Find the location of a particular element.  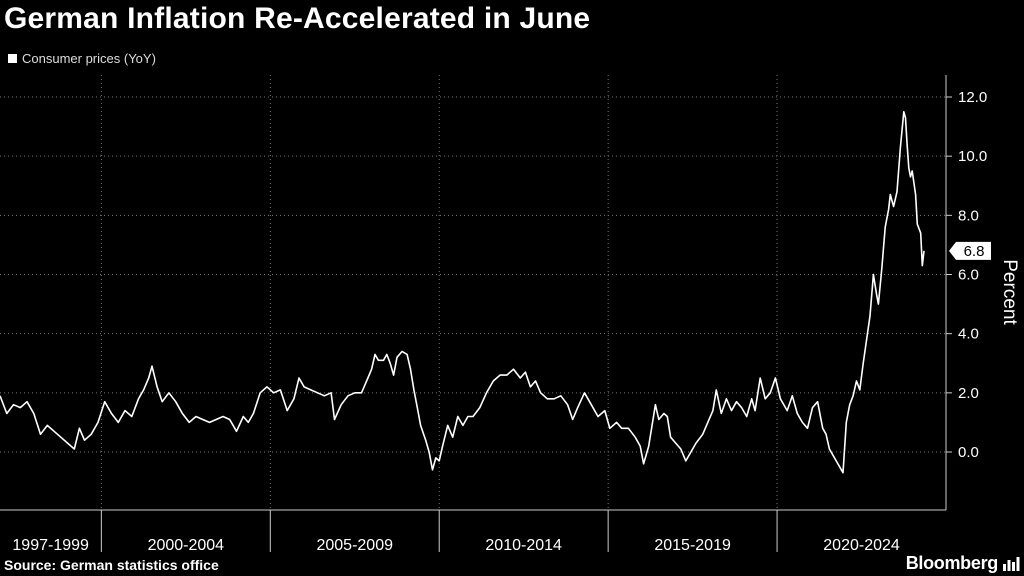

y-axis-label: Percent is located at coordinates (1009, 292).